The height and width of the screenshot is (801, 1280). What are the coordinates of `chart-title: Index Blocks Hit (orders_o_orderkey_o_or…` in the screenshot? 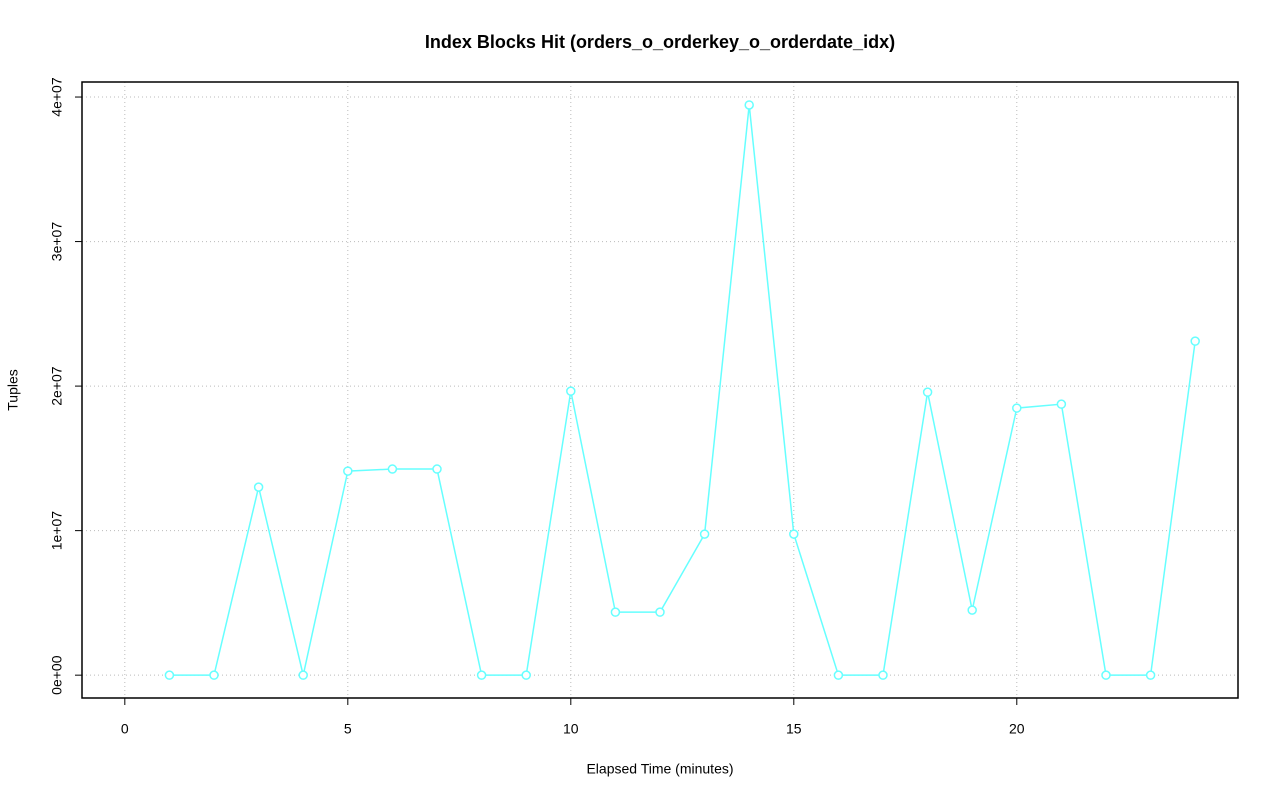 It's located at (660, 42).